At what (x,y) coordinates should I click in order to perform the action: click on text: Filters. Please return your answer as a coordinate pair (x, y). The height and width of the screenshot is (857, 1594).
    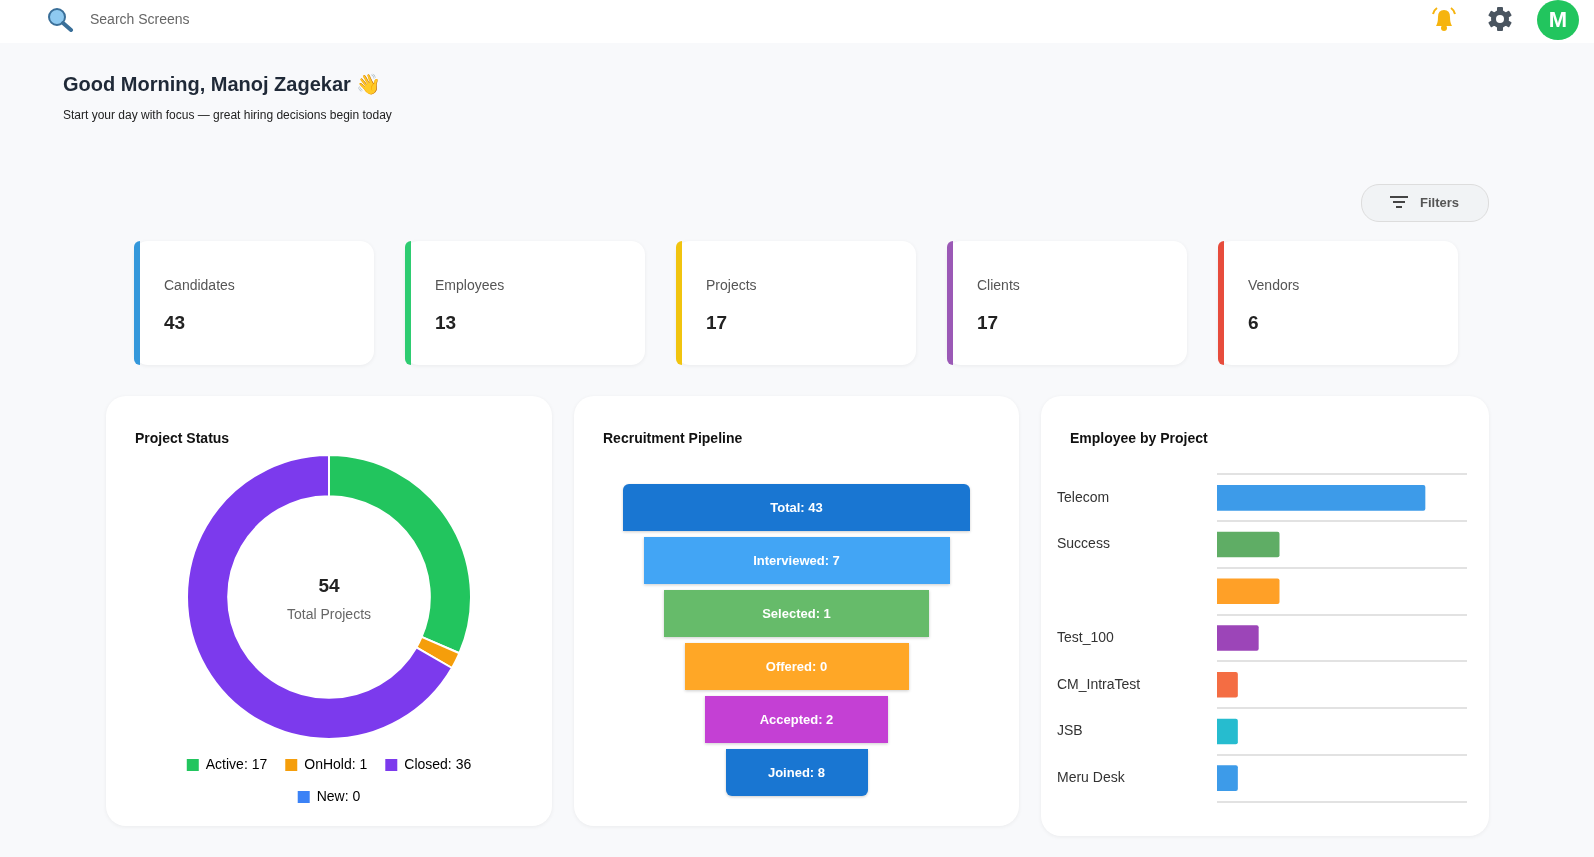
    Looking at the image, I should click on (1440, 202).